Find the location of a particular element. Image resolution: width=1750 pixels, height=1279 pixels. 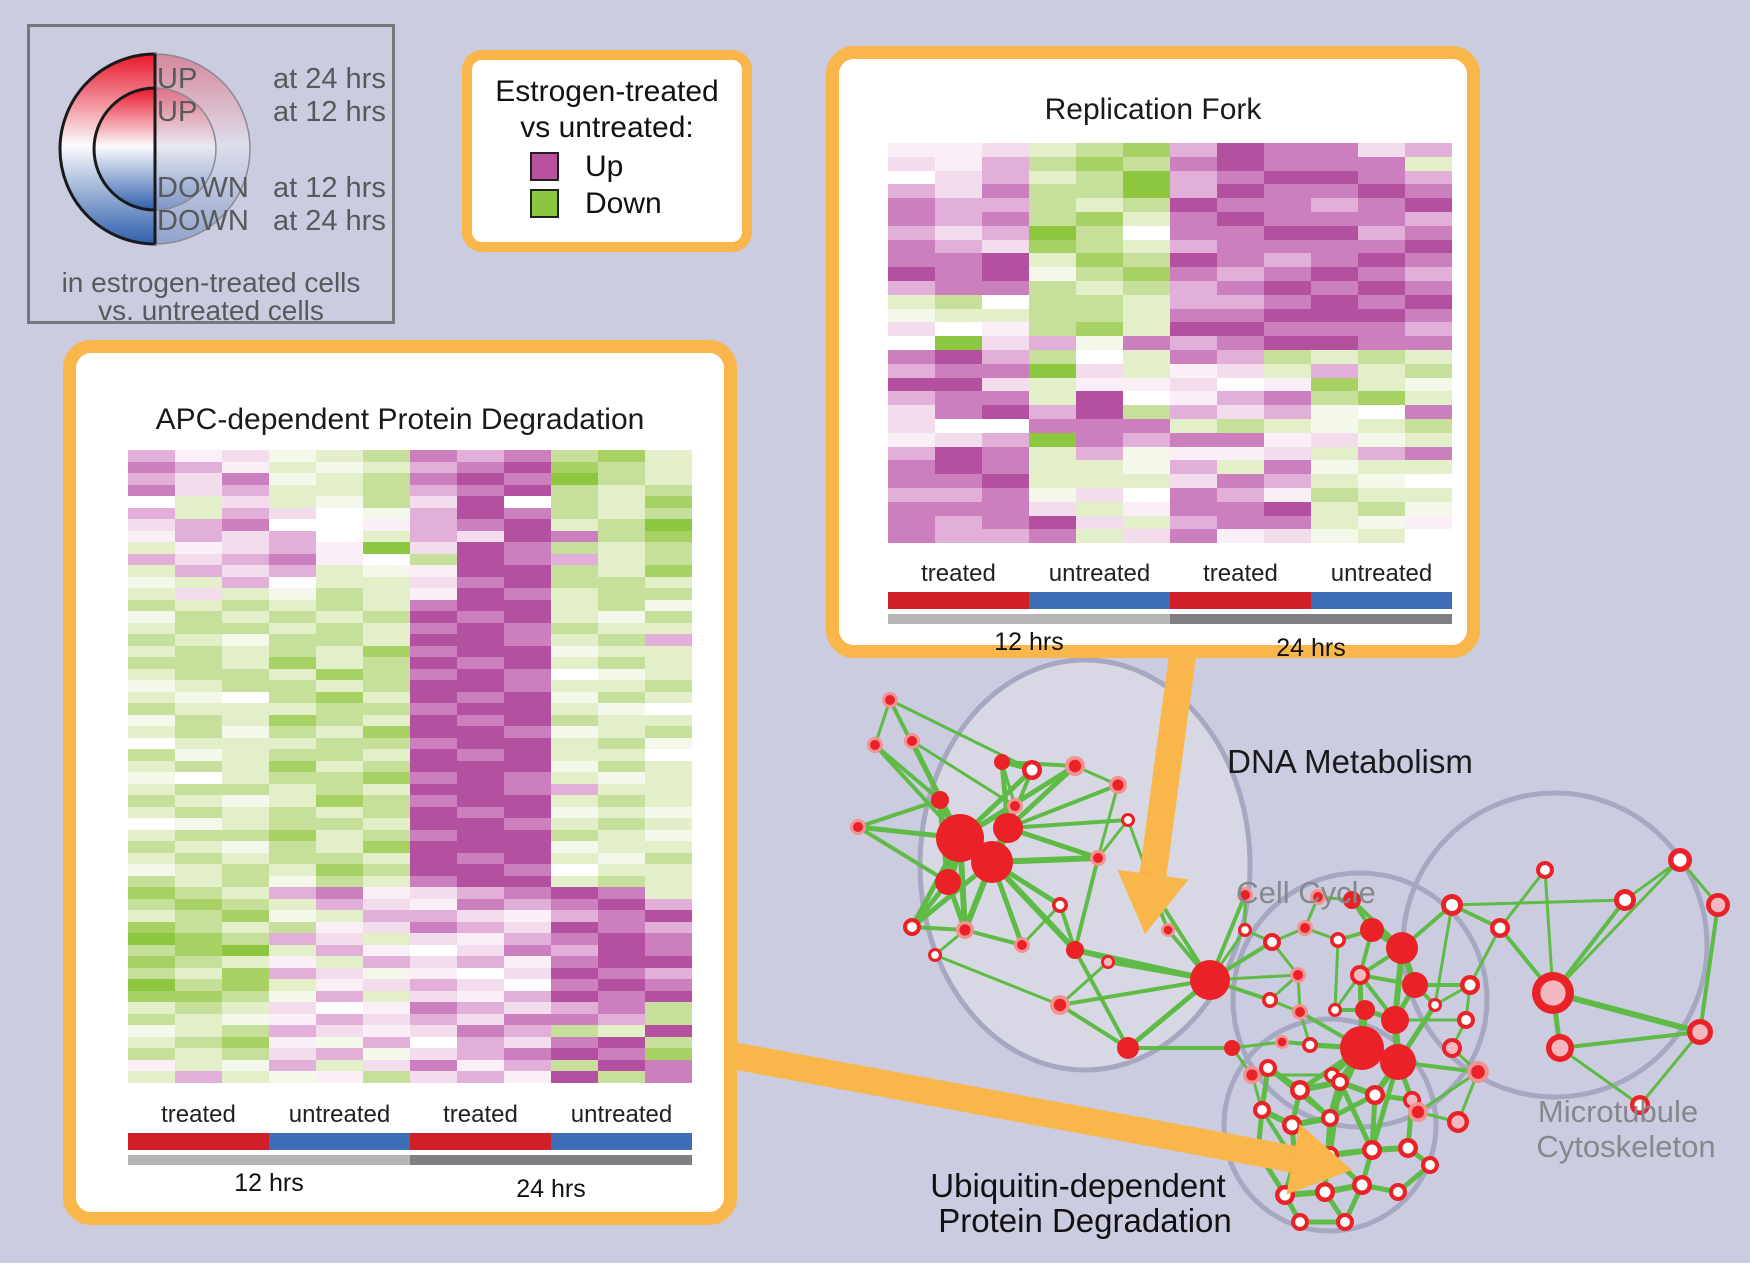

cluster-label-dna-metabolism: DNA Metabolism is located at coordinates (1350, 761).